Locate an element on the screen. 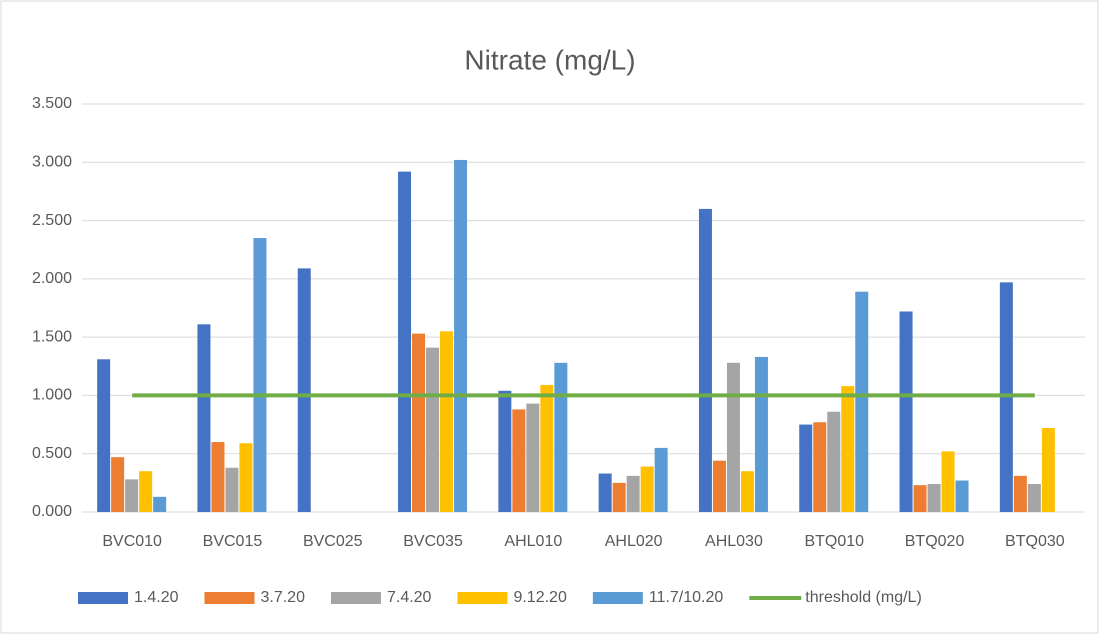 Image resolution: width=1100 pixels, height=635 pixels. x-tick-label: BVC010 is located at coordinates (132, 541).